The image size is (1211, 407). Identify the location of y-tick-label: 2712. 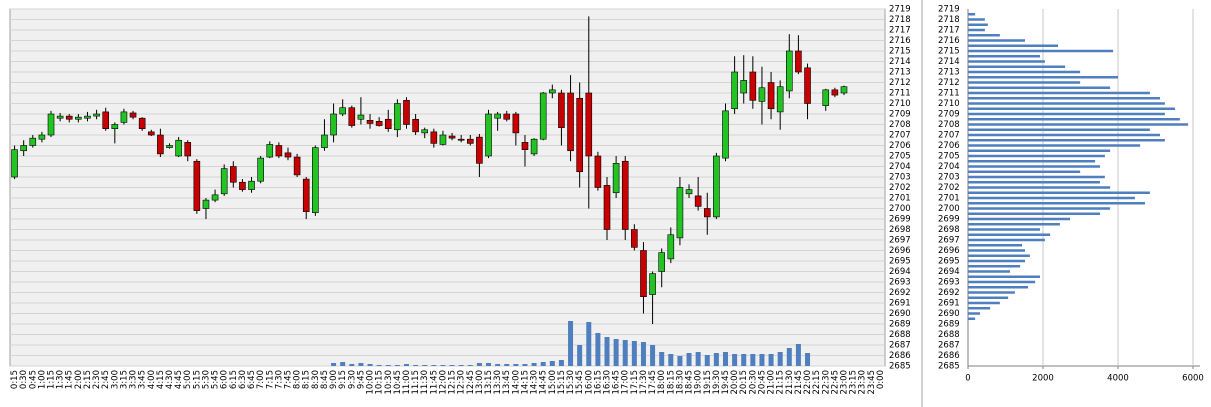
(949, 83).